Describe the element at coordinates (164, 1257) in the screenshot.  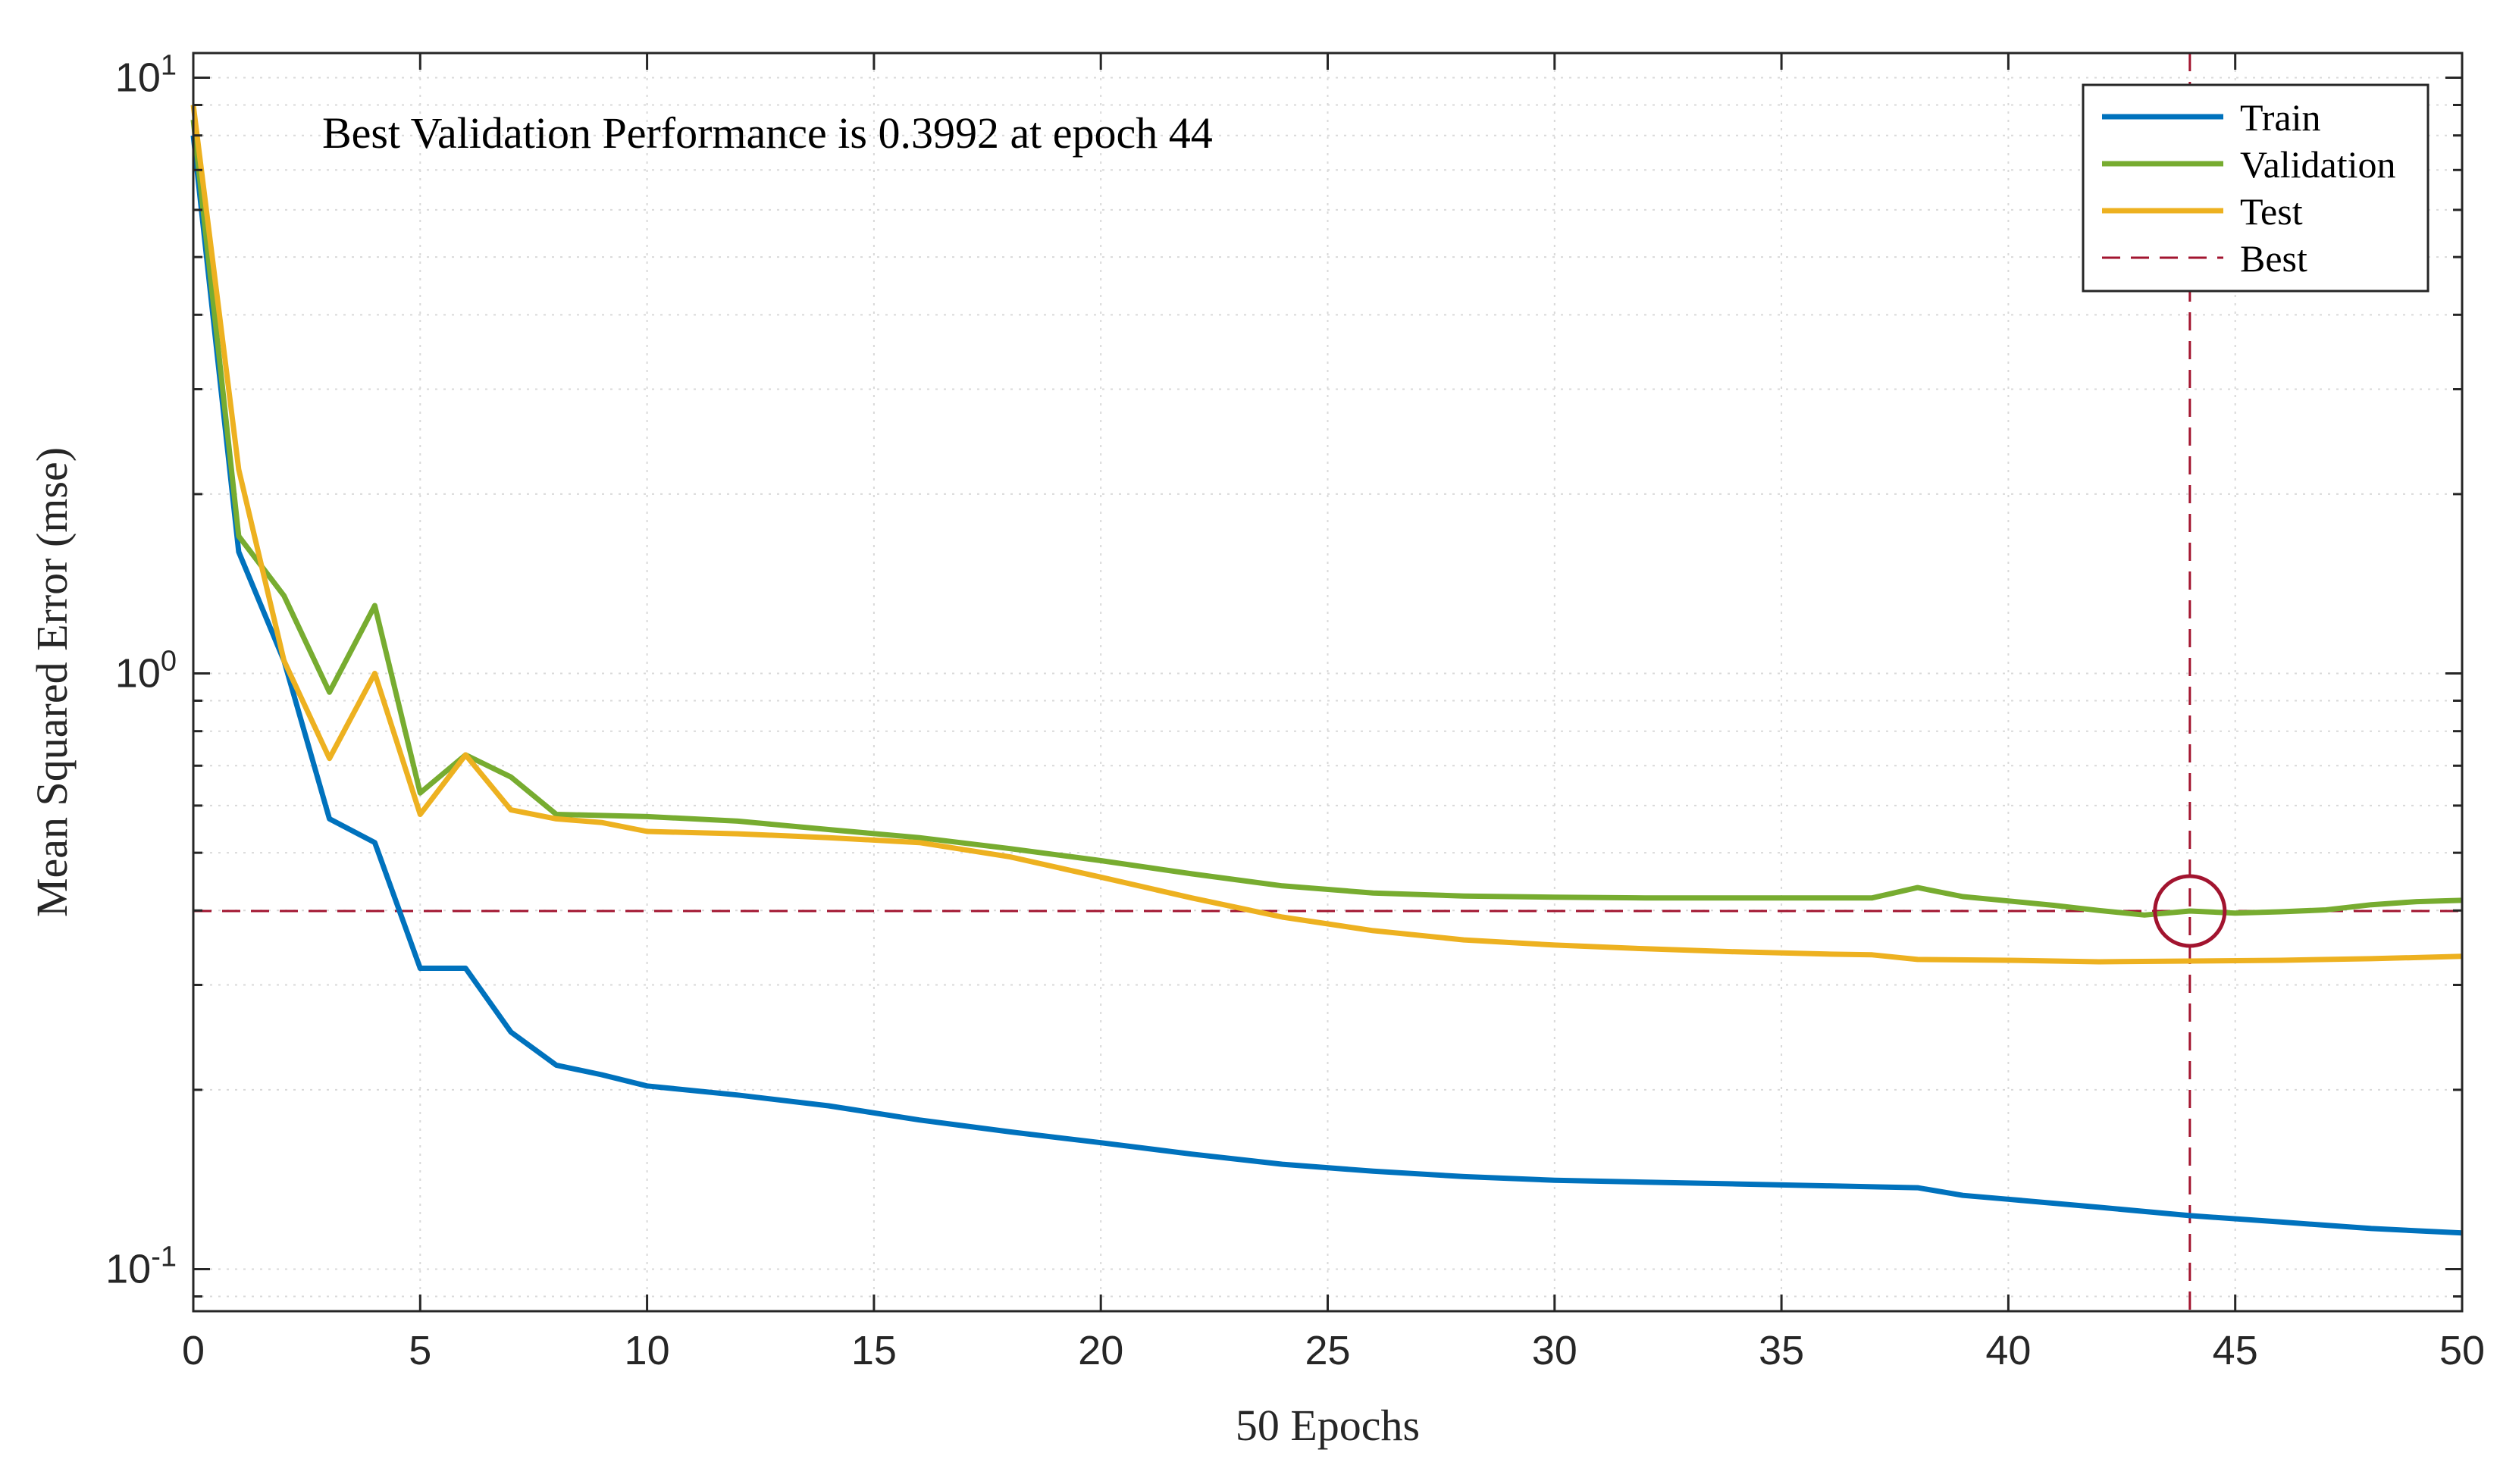
I see `y-tick-exponent: -1` at that location.